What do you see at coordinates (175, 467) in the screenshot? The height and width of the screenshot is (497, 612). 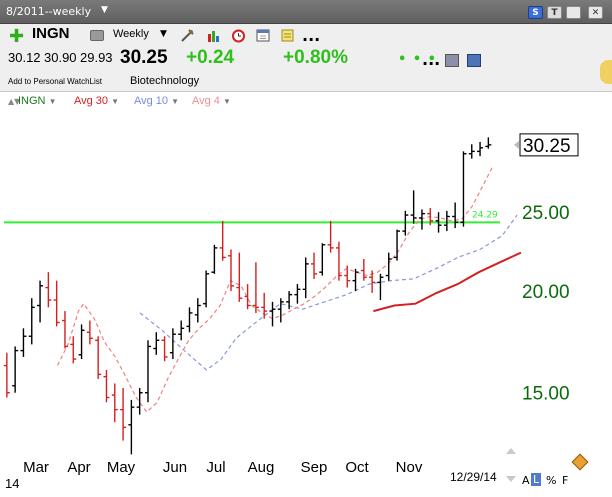 I see `x-tick-label: Jun` at bounding box center [175, 467].